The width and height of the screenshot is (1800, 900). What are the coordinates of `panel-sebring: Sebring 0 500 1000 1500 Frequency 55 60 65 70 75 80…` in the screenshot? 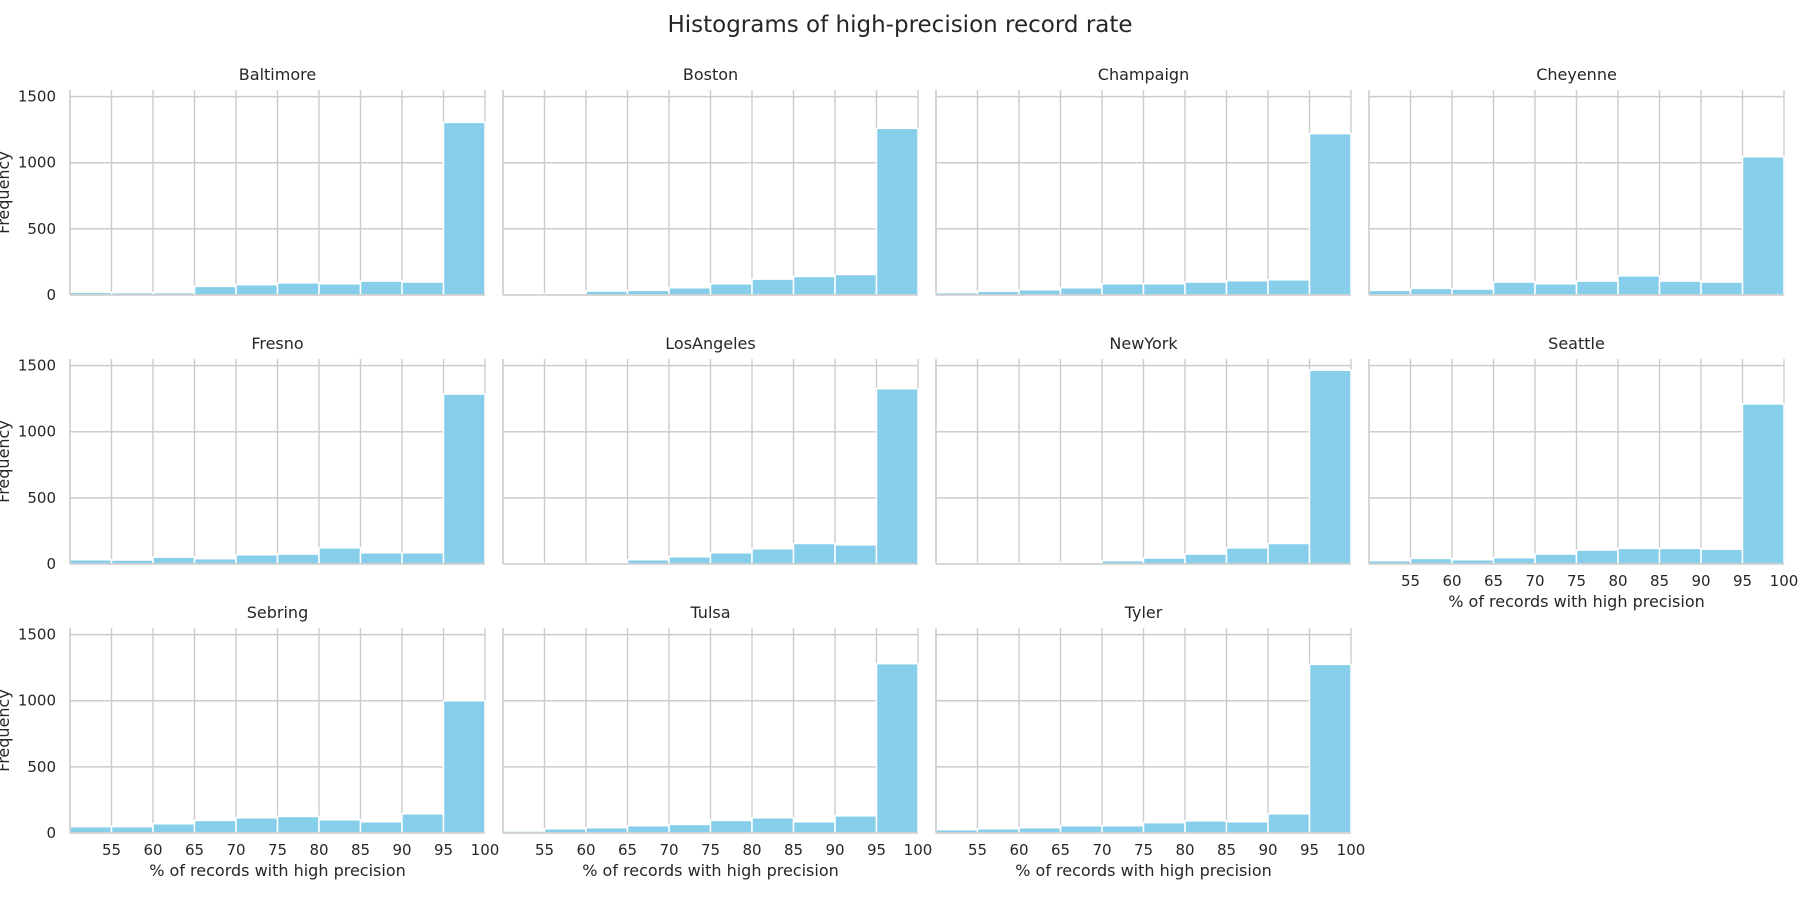 It's located at (249, 741).